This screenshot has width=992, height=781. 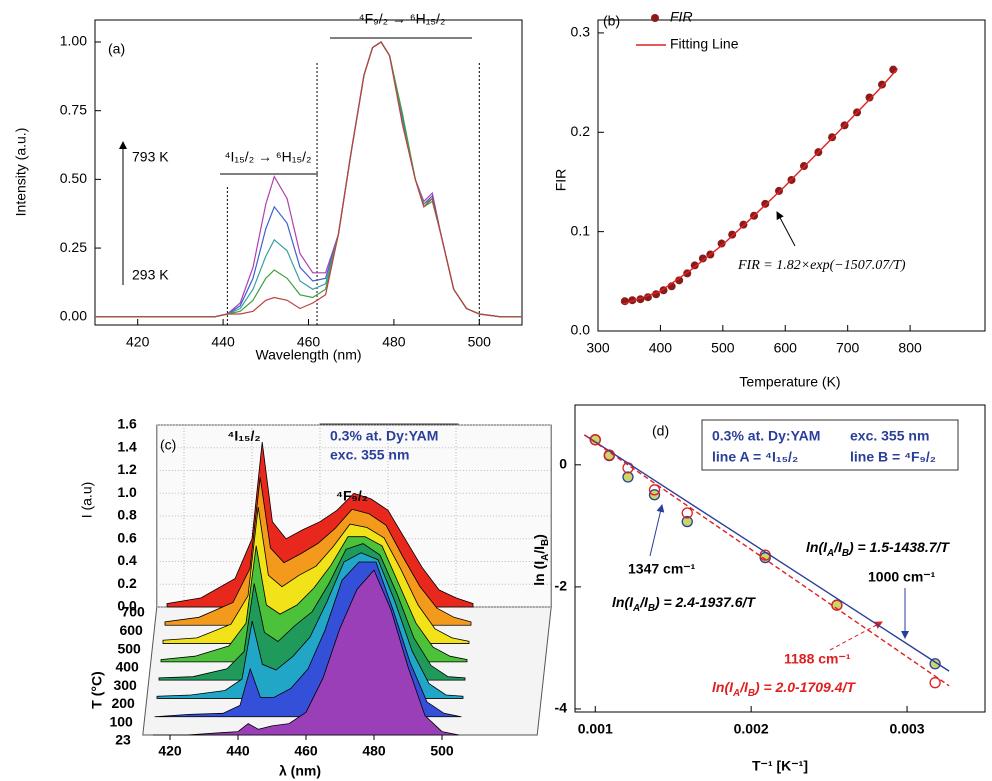 I want to click on annotation: ln(IA/IB) = 2.0-1709.4/T, so click(x=784, y=689).